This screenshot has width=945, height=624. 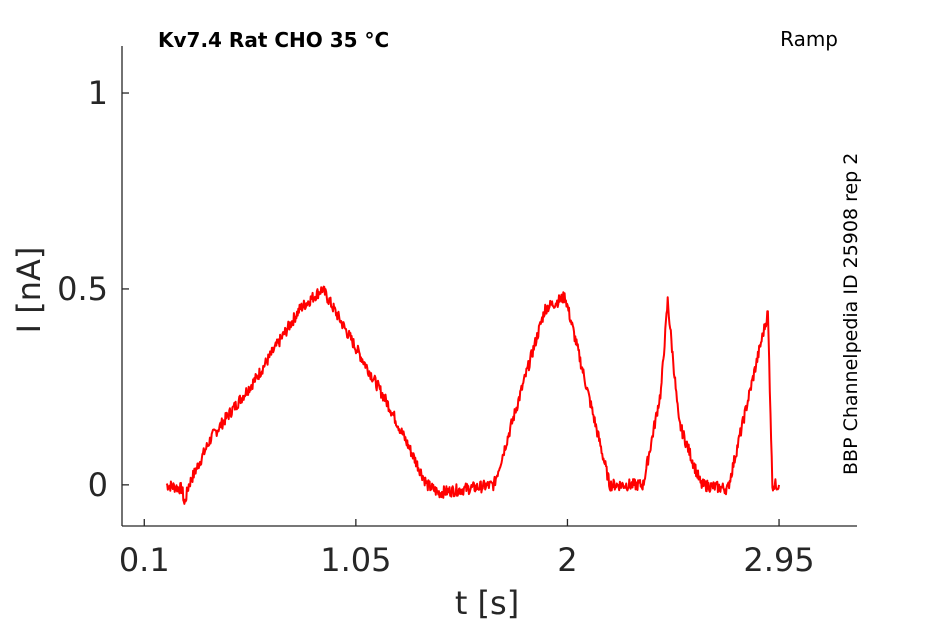 What do you see at coordinates (98, 485) in the screenshot?
I see `y-tick-label: 0` at bounding box center [98, 485].